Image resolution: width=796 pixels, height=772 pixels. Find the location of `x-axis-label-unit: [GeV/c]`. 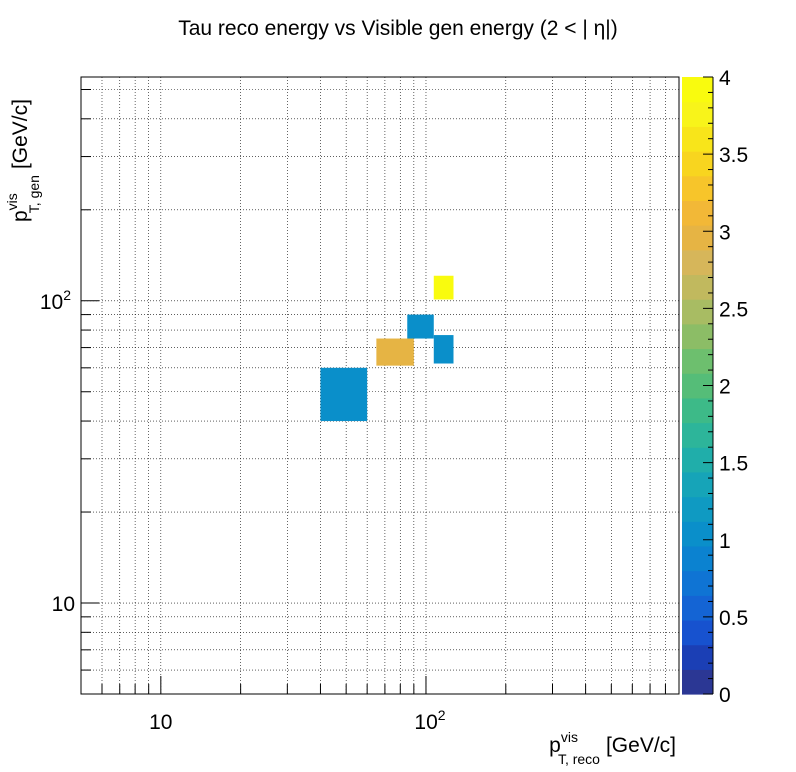

x-axis-label-unit: [GeV/c] is located at coordinates (641, 745).